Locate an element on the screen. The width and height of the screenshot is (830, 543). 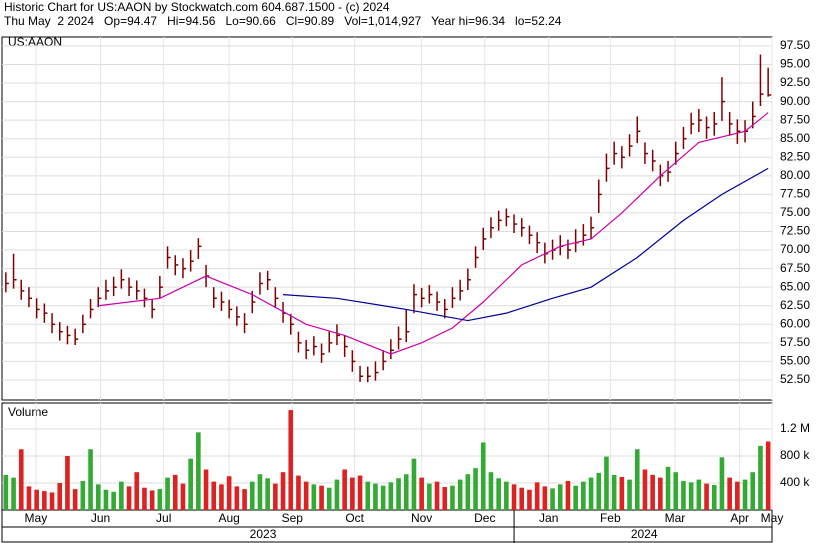
y-tick-label: 87.50 is located at coordinates (795, 119).